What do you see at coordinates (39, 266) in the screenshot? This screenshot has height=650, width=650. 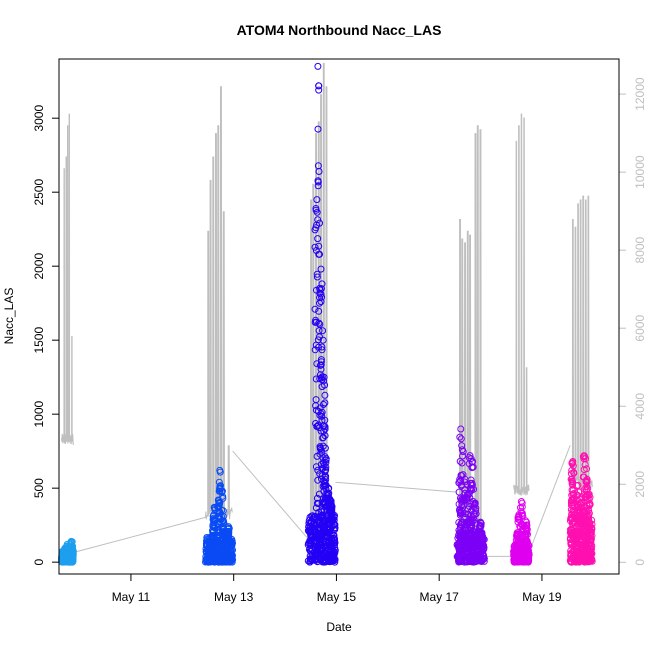 I see `y-tick-label: 2000` at bounding box center [39, 266].